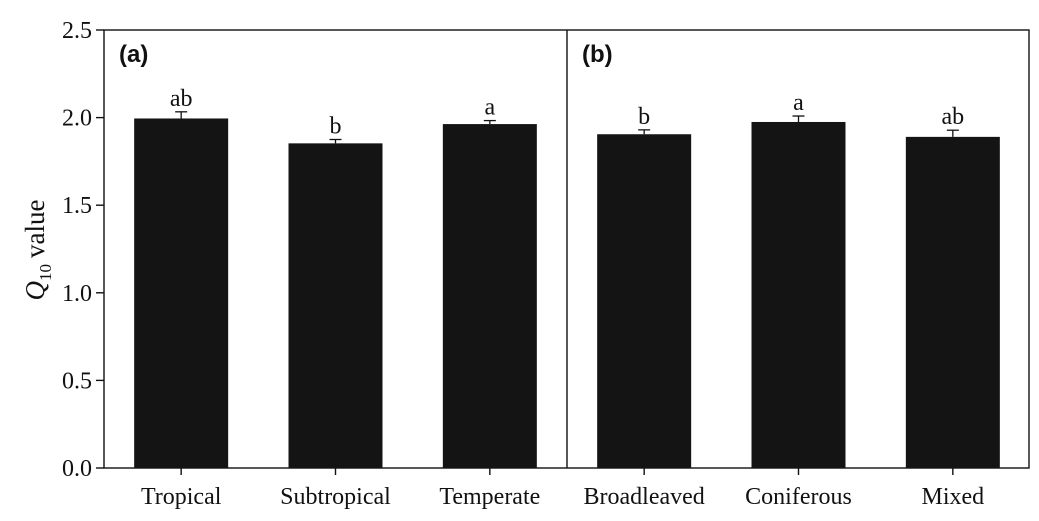  Describe the element at coordinates (77, 294) in the screenshot. I see `y-tick-label: 1.0` at that location.